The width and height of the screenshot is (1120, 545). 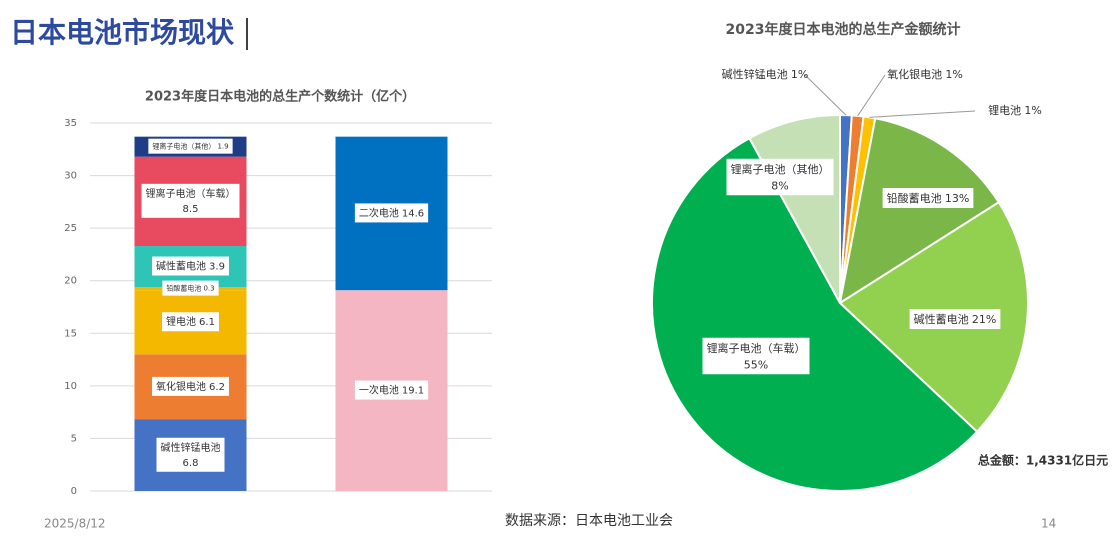 What do you see at coordinates (217, 387) in the screenshot?
I see `label-part: 6.2` at bounding box center [217, 387].